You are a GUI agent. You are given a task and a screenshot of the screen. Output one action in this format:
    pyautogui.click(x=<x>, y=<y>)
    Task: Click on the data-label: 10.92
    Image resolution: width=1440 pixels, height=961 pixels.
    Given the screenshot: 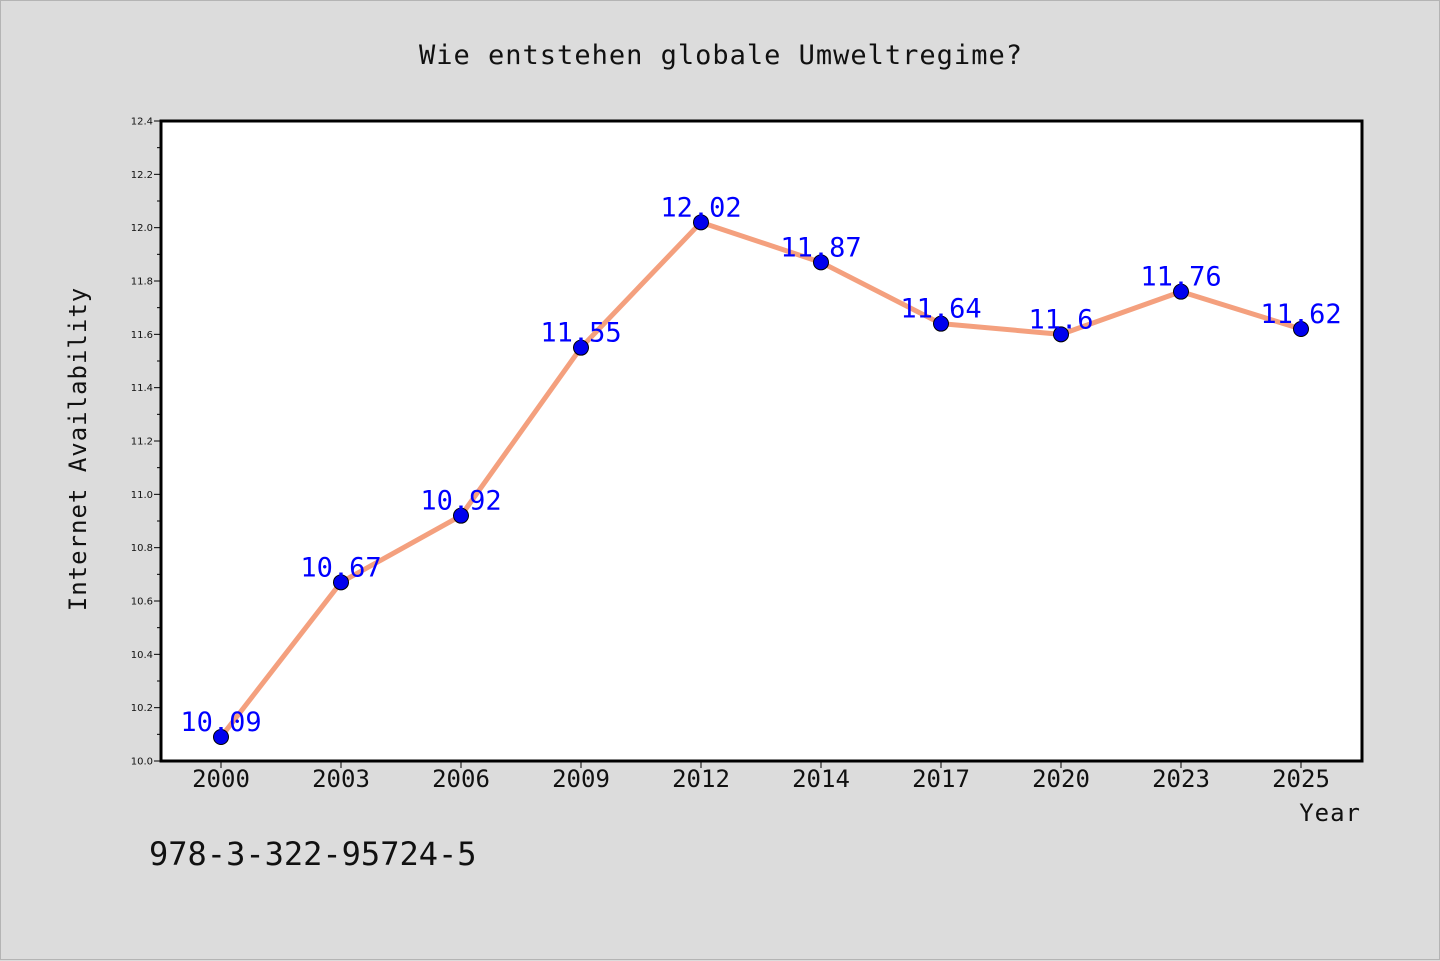 What is the action you would take?
    pyautogui.click(x=460, y=501)
    